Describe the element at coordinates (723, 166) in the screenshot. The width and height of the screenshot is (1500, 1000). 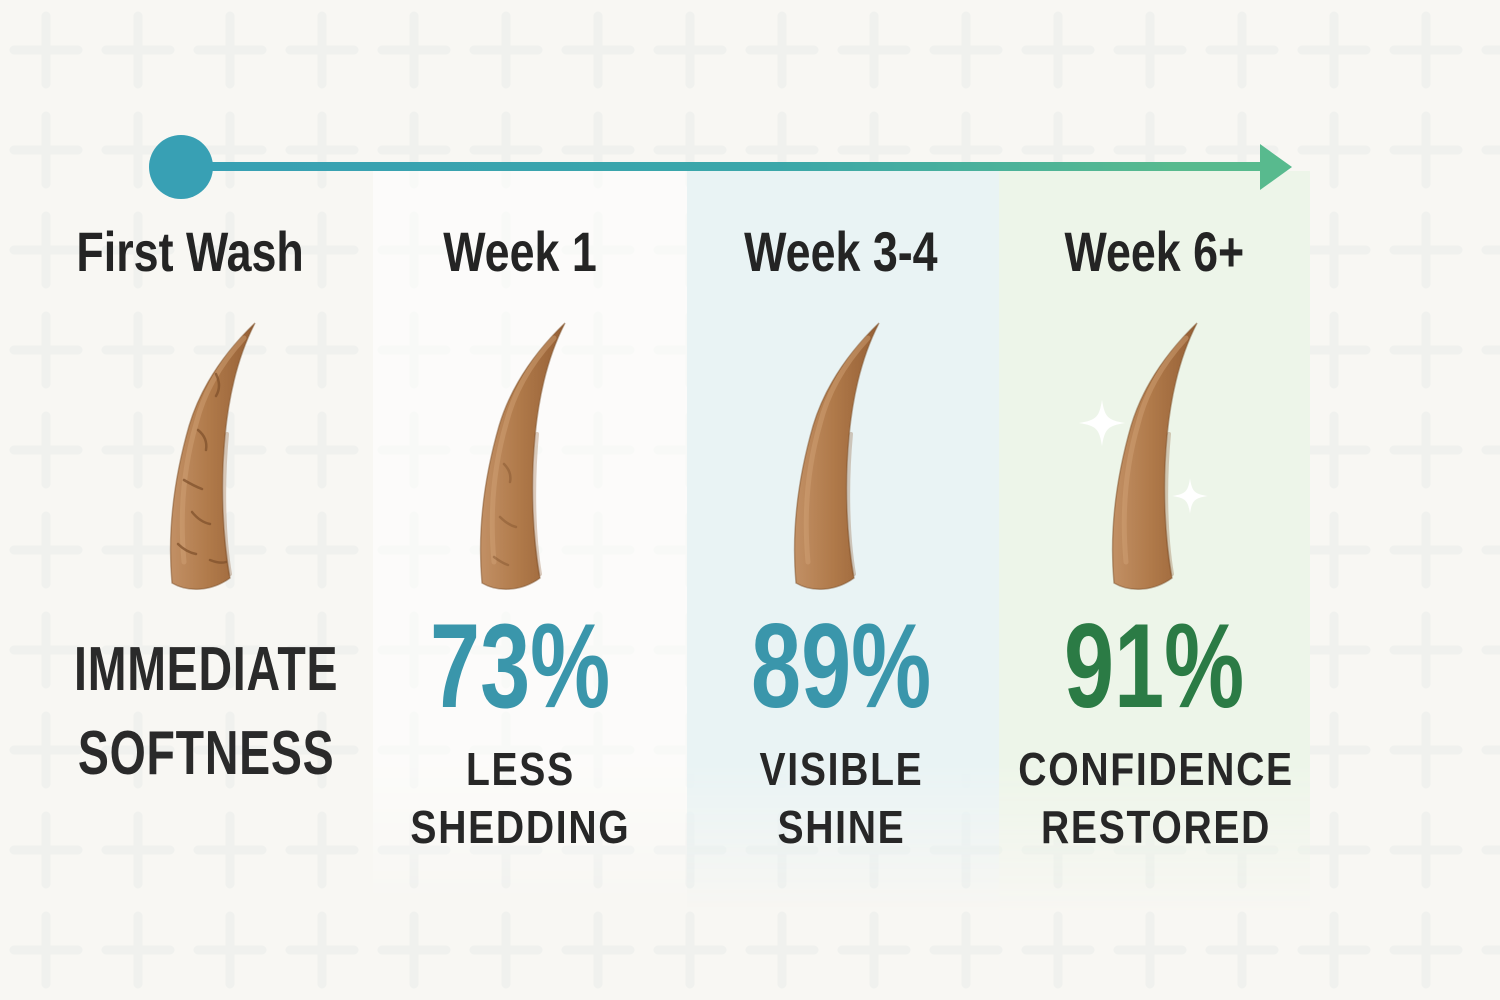
I see `timeline-line` at that location.